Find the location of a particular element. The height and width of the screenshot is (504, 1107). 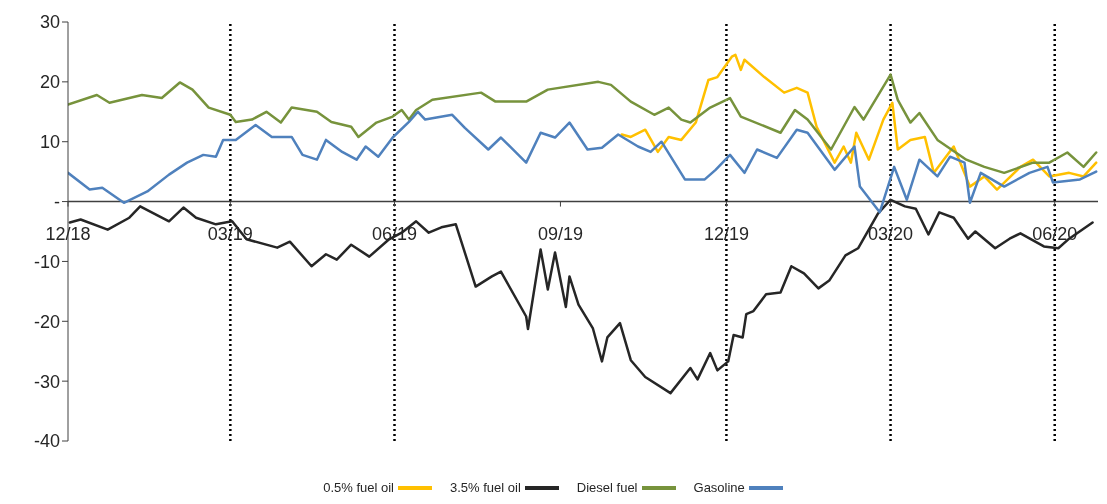

legend-label: 3.5% fuel oil is located at coordinates (485, 487).